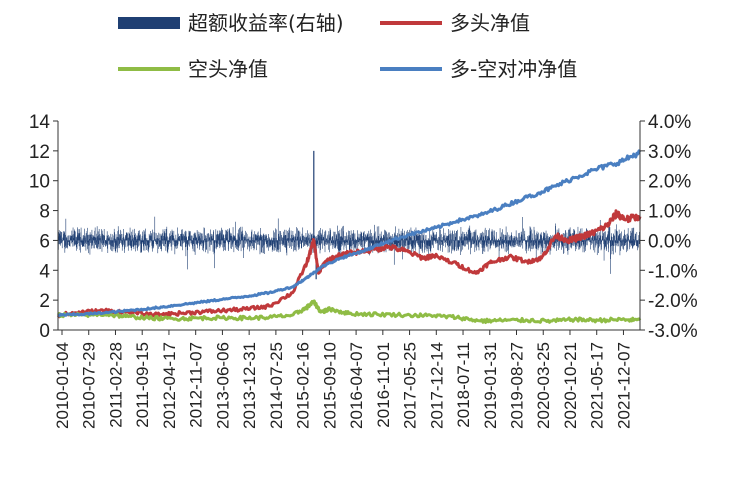 The height and width of the screenshot is (477, 735). Describe the element at coordinates (410, 385) in the screenshot. I see `x-tick-label: 2017-05-25` at that location.